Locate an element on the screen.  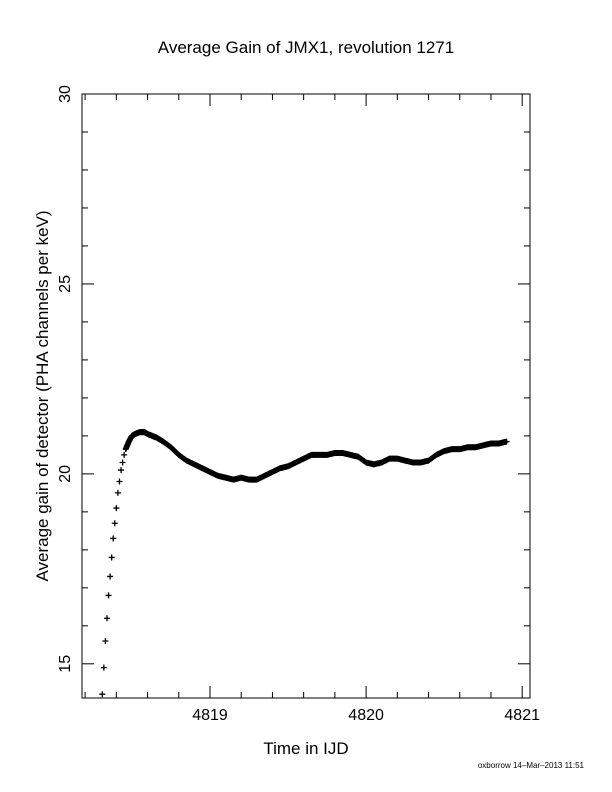
y-tick-label: 30 is located at coordinates (65, 94).